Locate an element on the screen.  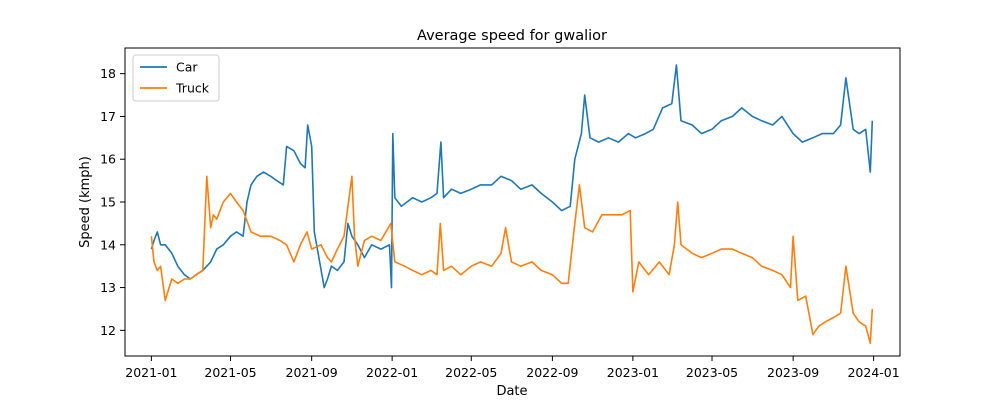
legend: Car Truck is located at coordinates (176, 78).